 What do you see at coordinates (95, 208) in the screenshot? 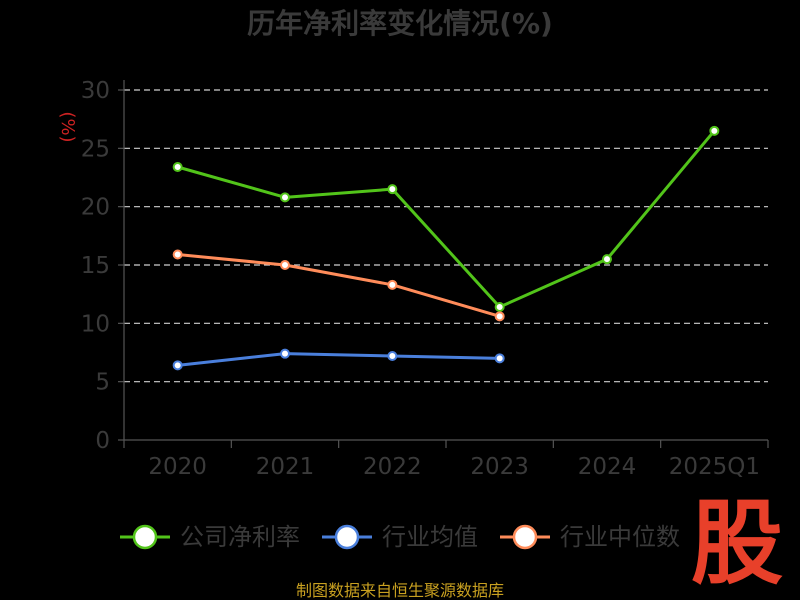
I see `y-tick-label: 20` at bounding box center [95, 208].